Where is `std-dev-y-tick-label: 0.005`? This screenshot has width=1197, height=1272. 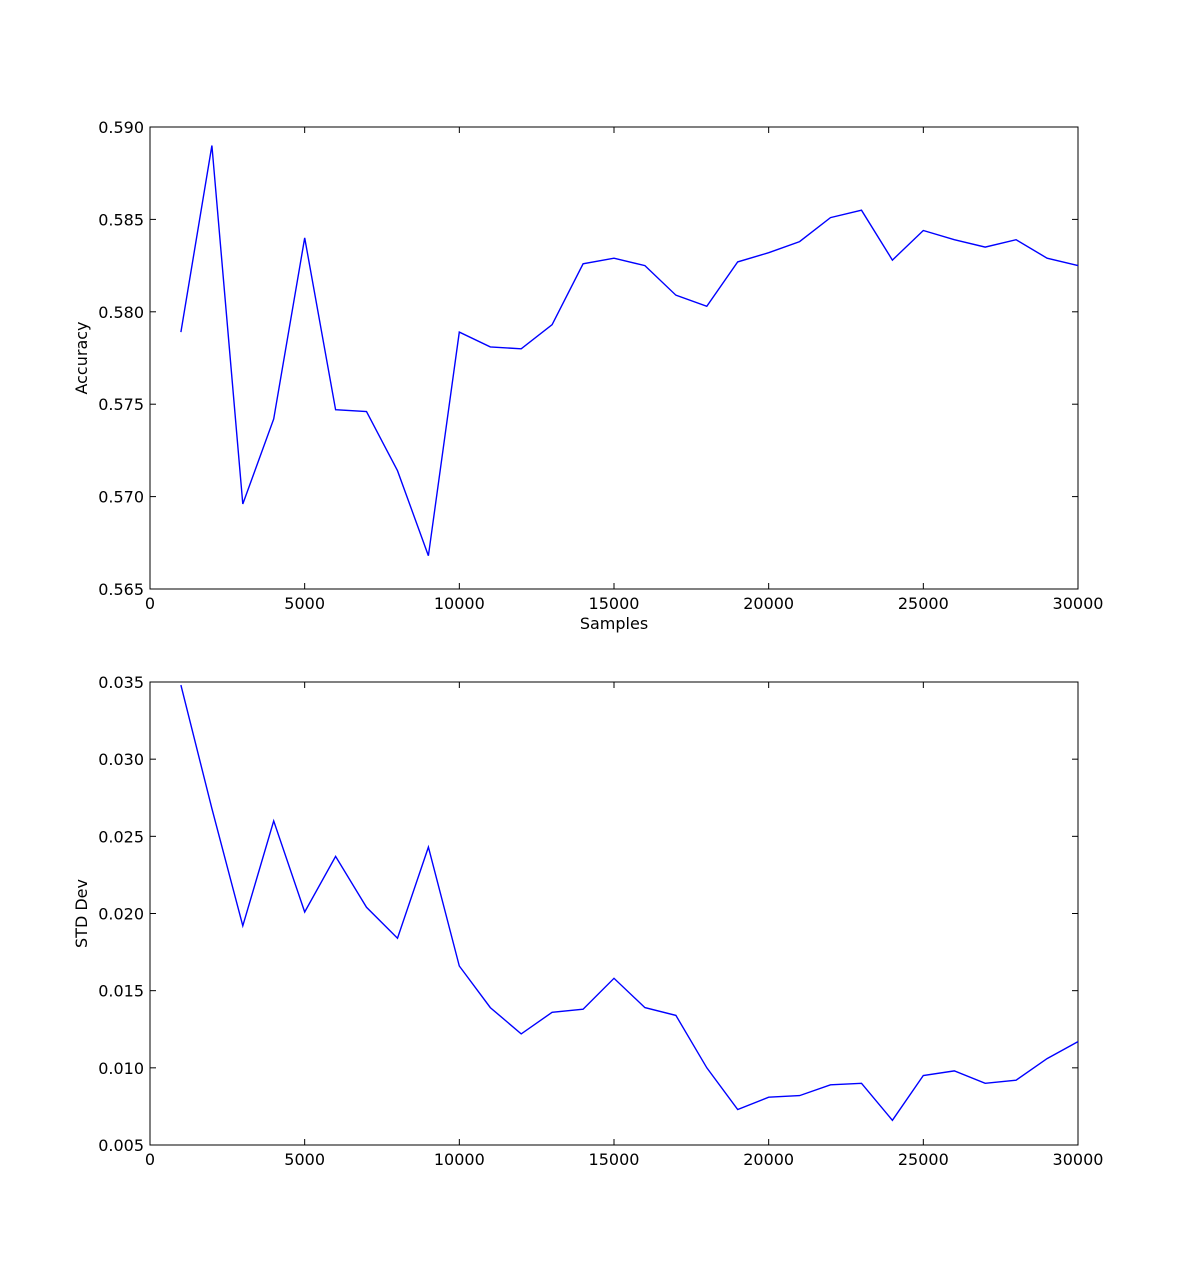
std-dev-y-tick-label: 0.005 is located at coordinates (121, 1145).